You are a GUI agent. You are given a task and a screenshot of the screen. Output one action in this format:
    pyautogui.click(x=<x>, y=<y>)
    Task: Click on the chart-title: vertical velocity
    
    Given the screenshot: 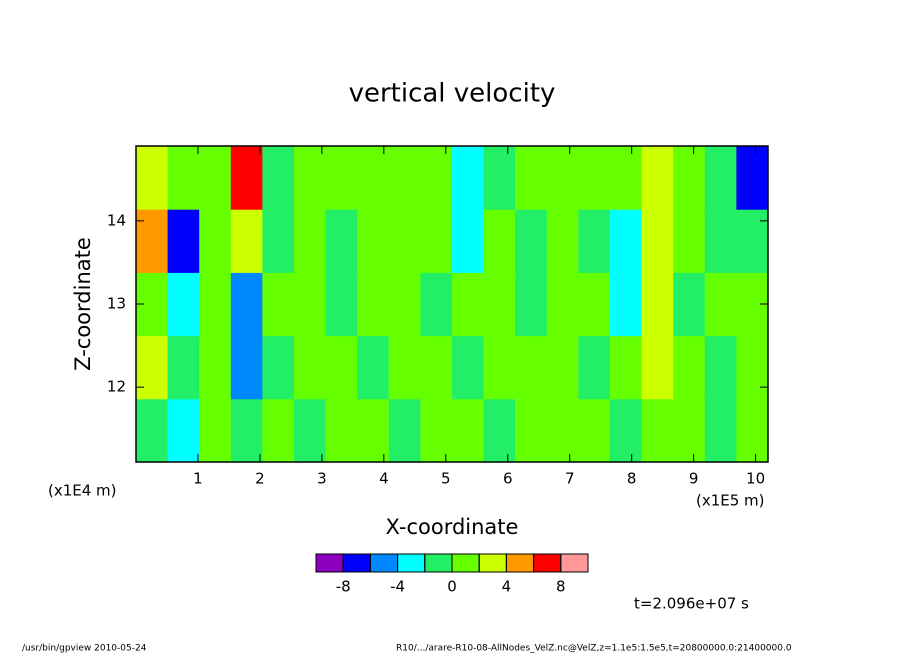 What is the action you would take?
    pyautogui.click(x=452, y=94)
    